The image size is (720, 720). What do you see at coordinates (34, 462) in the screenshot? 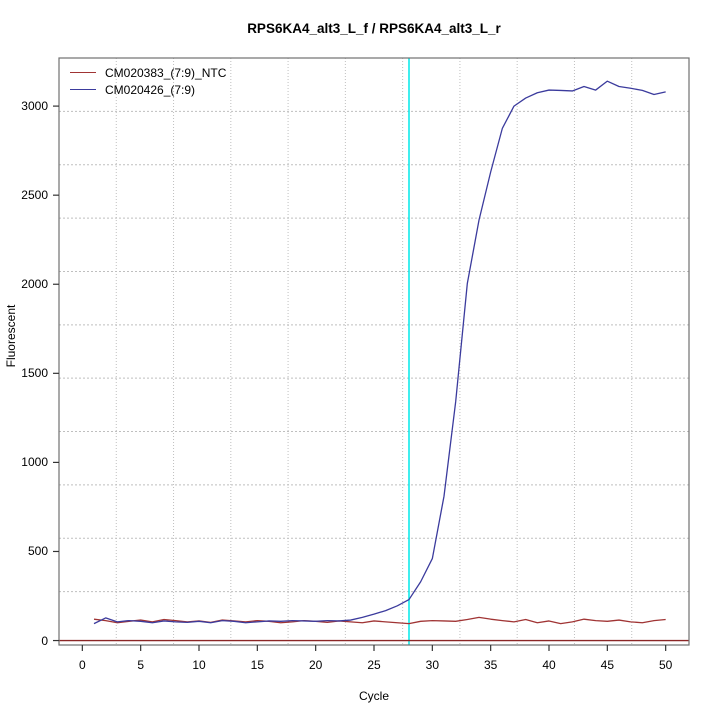
I see `y-tick-label: 1000` at bounding box center [34, 462].